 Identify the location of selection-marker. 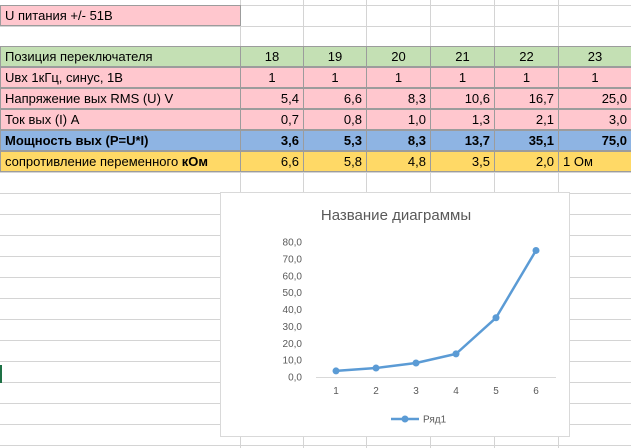
(1, 374).